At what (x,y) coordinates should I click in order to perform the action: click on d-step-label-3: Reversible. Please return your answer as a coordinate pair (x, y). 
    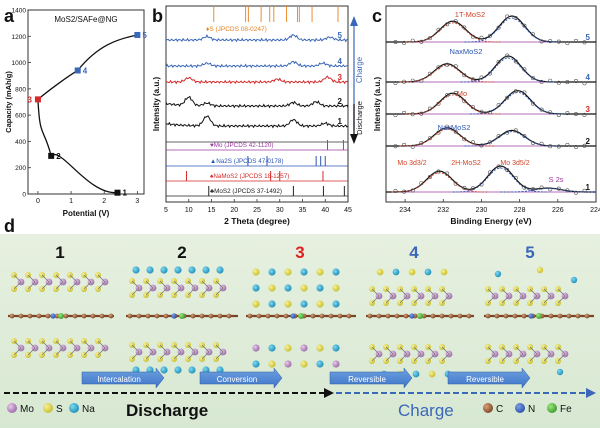
    Looking at the image, I should click on (367, 379).